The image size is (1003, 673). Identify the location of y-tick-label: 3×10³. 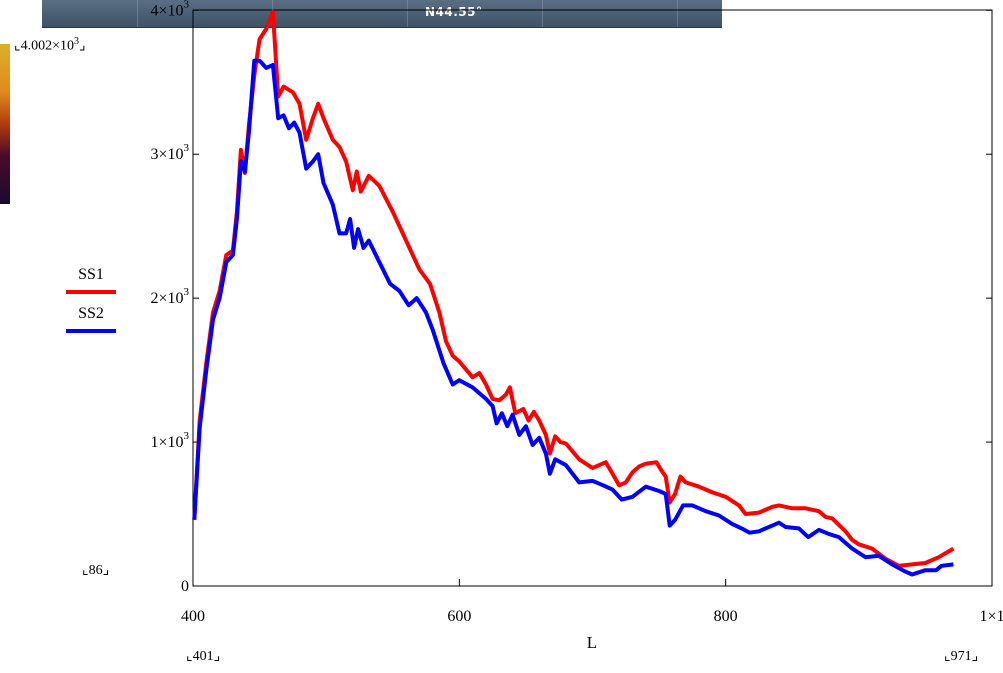
(169, 152).